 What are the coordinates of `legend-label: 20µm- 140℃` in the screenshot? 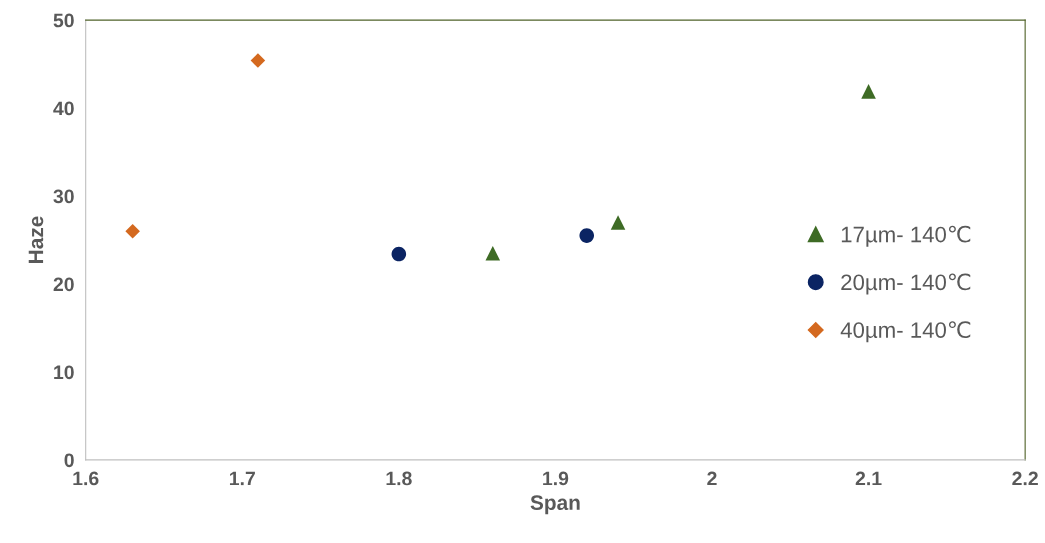 It's located at (906, 284).